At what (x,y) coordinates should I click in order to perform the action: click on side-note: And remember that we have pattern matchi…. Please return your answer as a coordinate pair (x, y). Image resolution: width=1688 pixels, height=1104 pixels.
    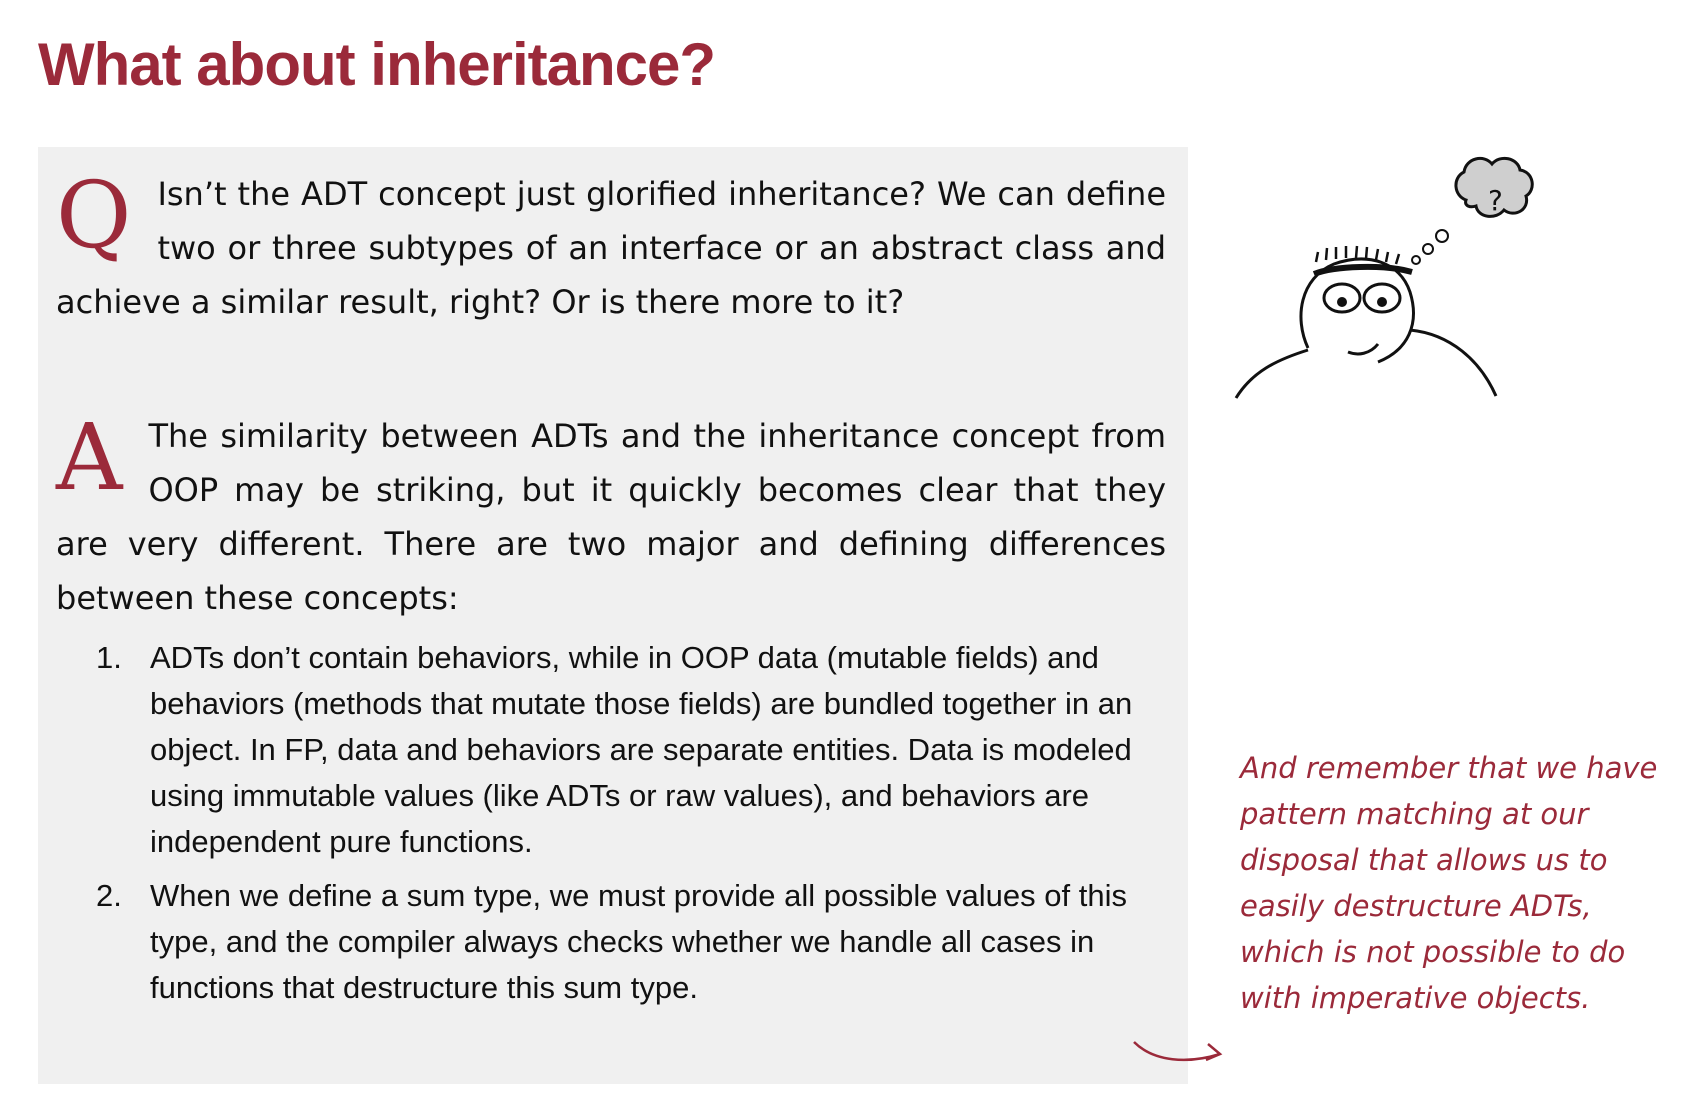
    Looking at the image, I should click on (1449, 883).